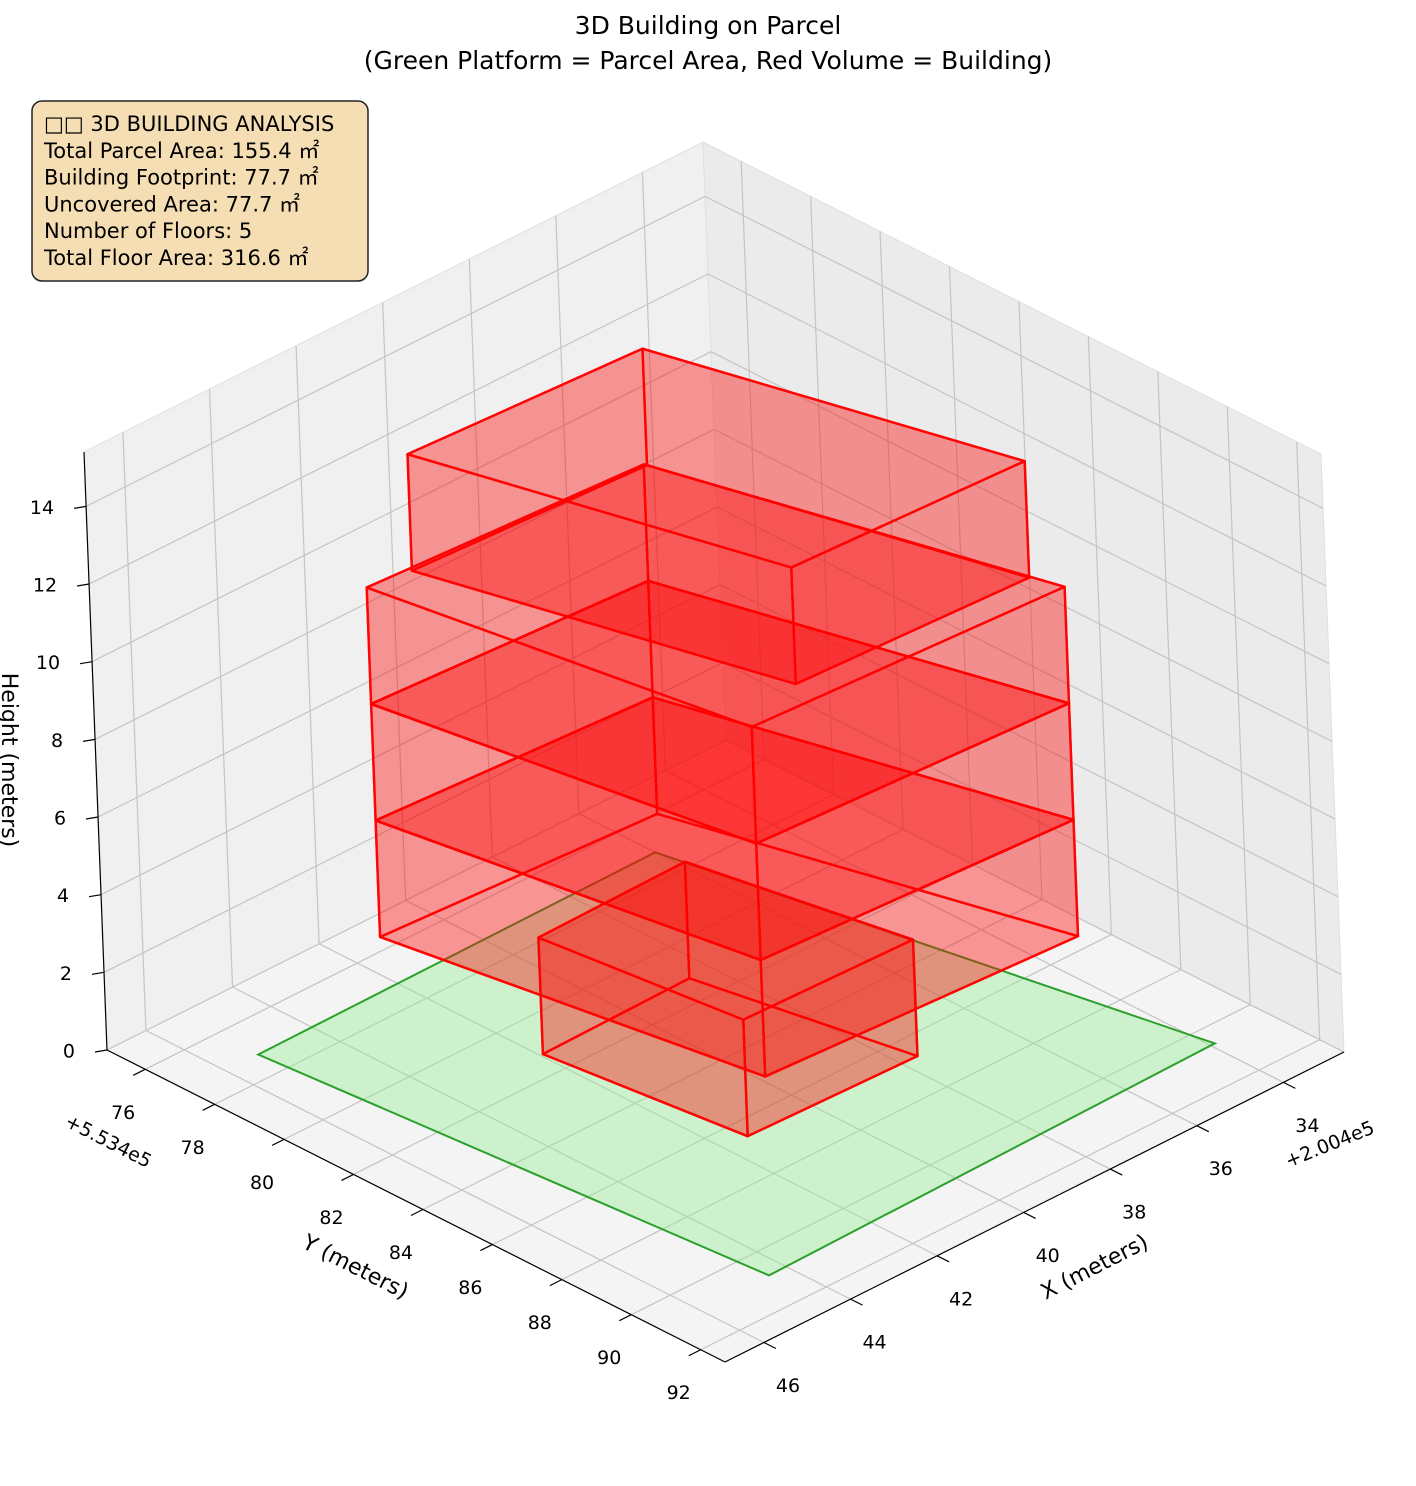 This screenshot has width=1416, height=1486. Describe the element at coordinates (331, 1218) in the screenshot. I see `y-tick-label: 82` at that location.